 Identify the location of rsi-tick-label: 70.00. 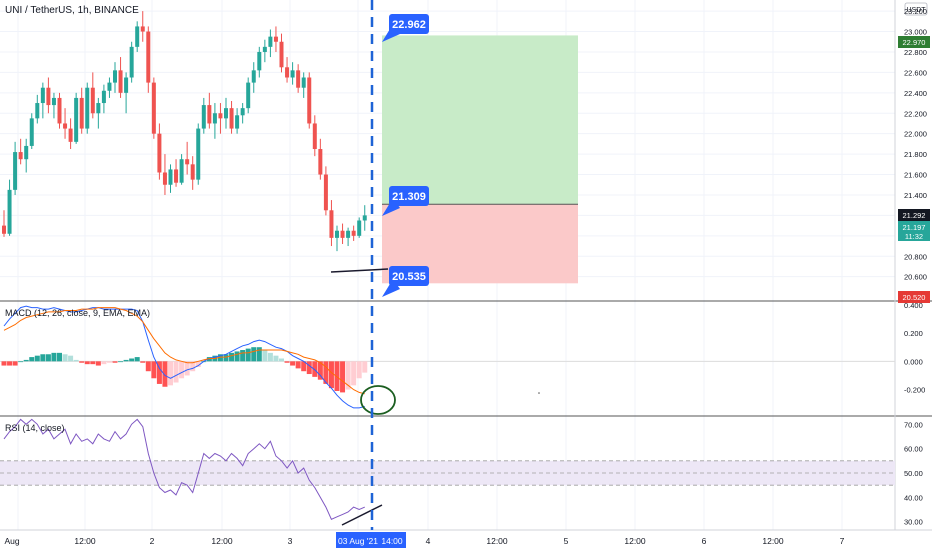
(913, 424).